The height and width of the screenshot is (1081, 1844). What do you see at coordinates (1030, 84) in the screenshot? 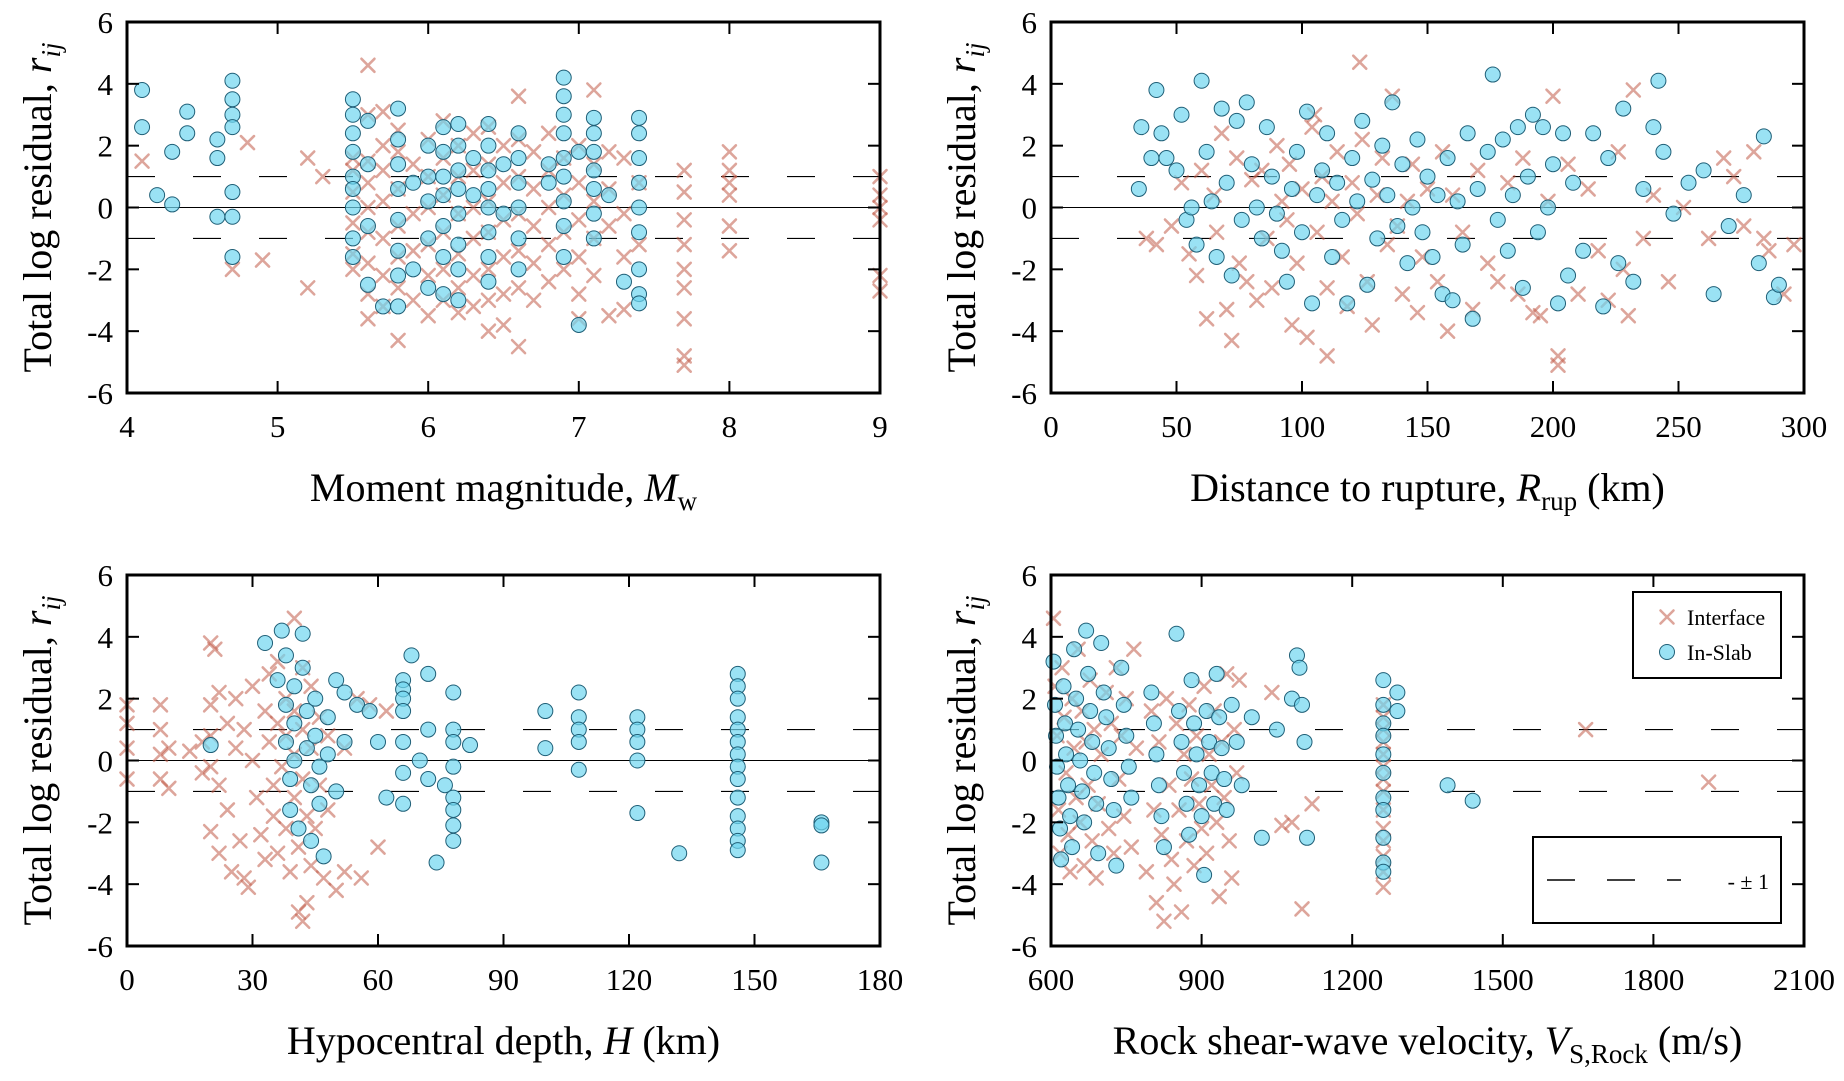
I see `y-tick-label: 4` at bounding box center [1030, 84].